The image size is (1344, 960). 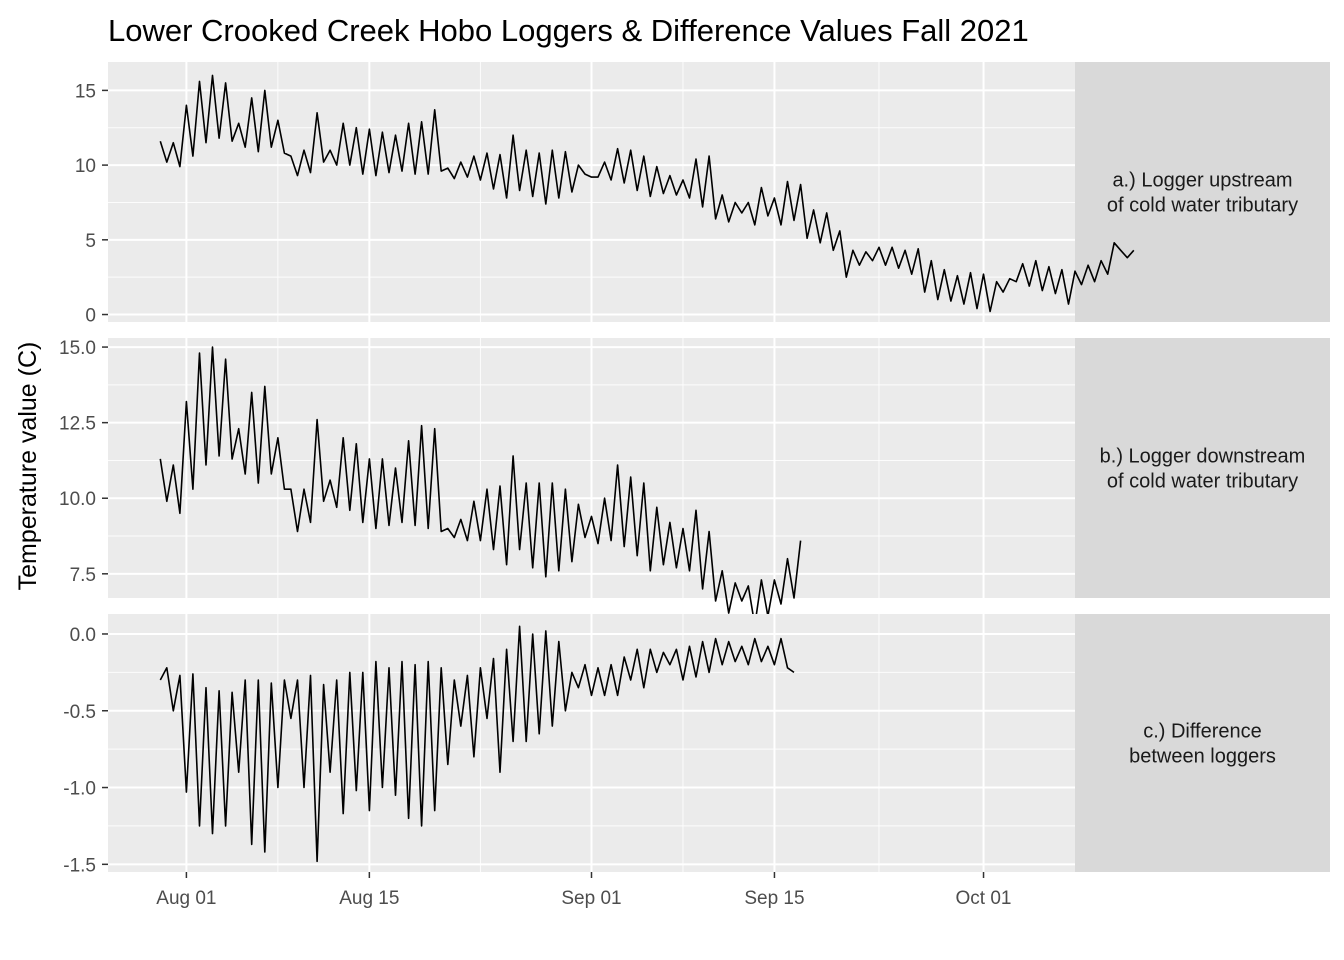 I want to click on y-tick-label: -1.5, so click(x=79, y=865).